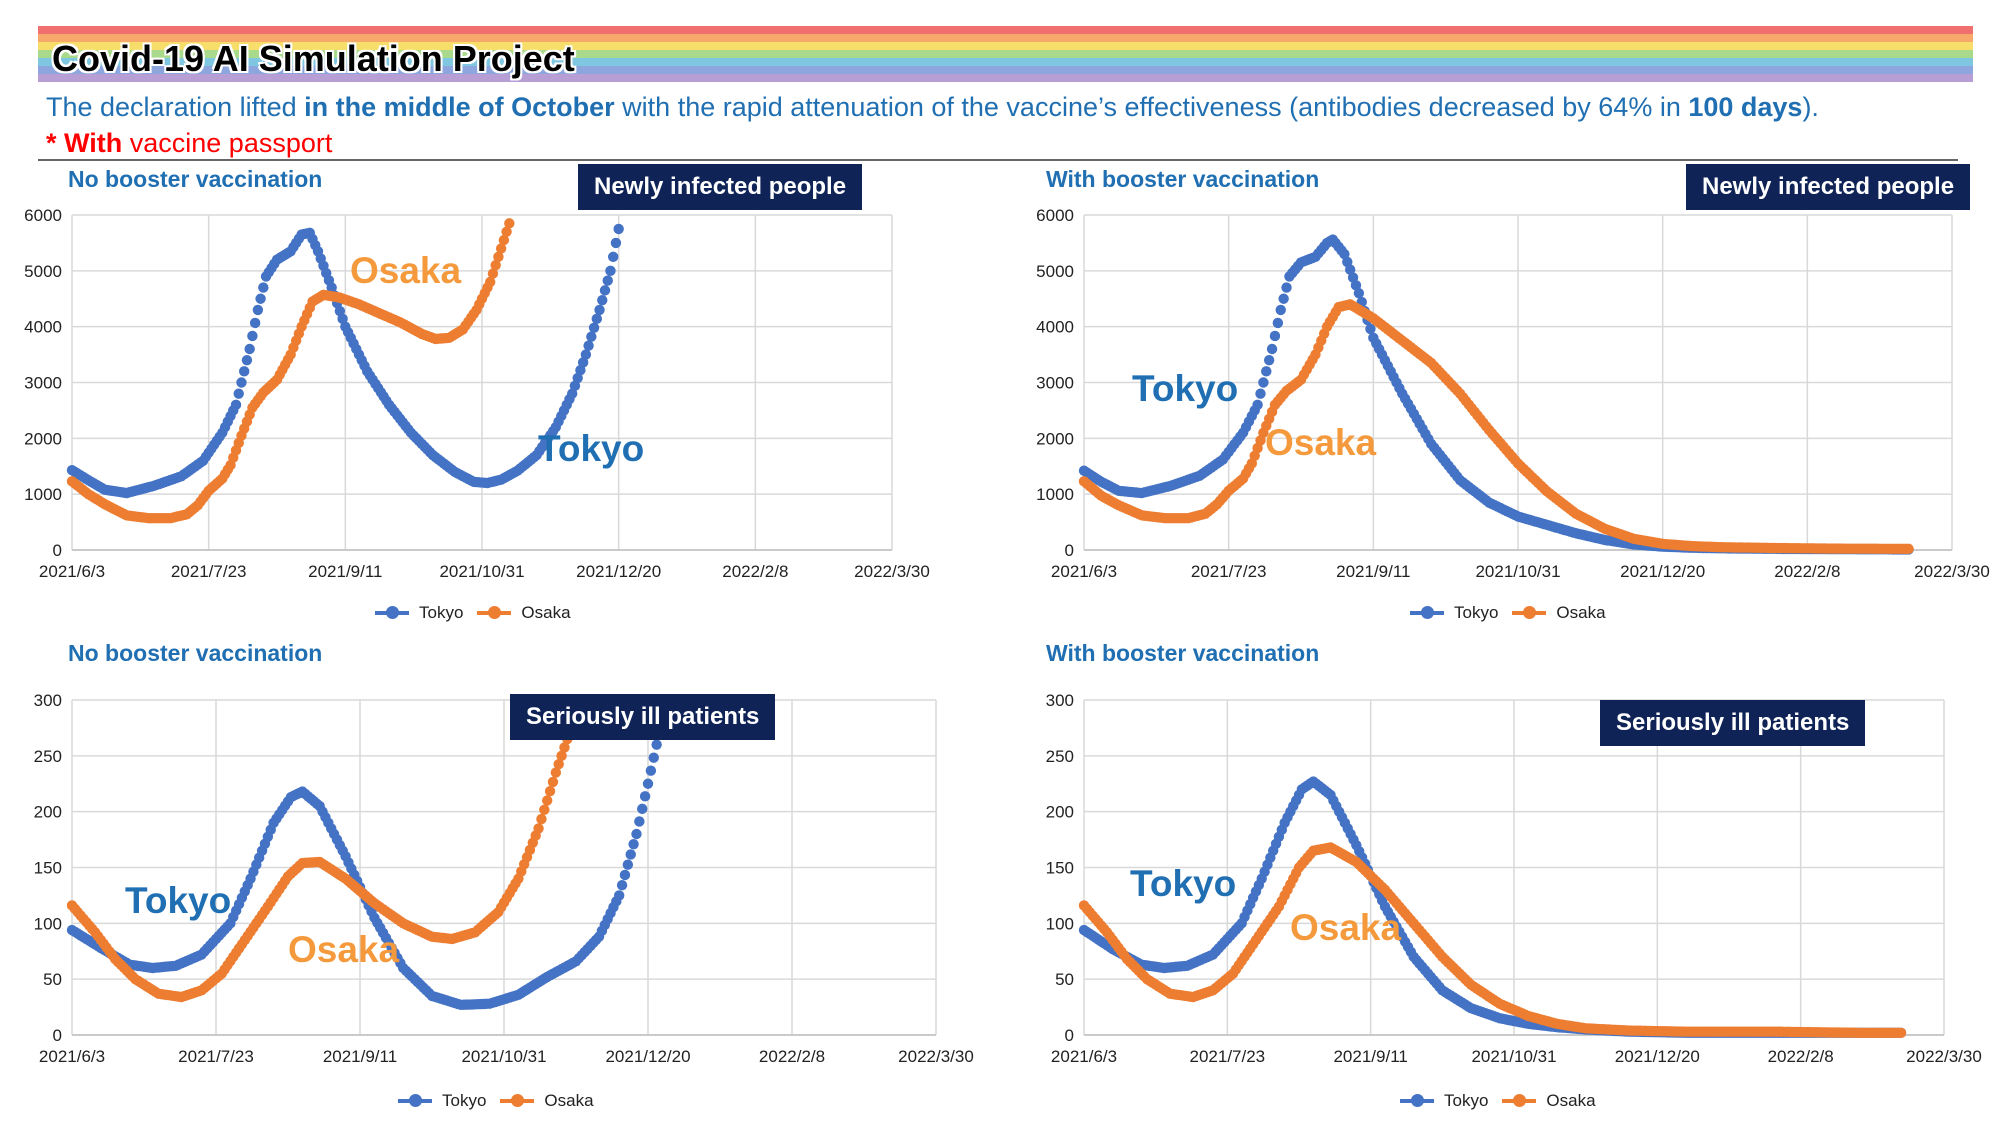 This screenshot has height=1125, width=2000. I want to click on y-tick-label: 5000, so click(43, 271).